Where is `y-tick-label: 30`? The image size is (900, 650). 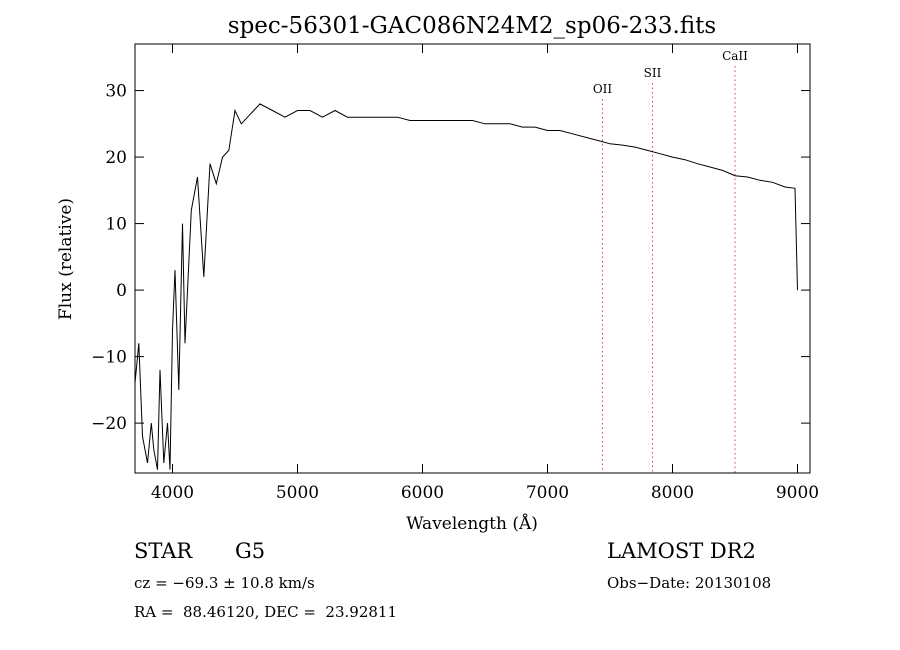
y-tick-label: 30 is located at coordinates (116, 92).